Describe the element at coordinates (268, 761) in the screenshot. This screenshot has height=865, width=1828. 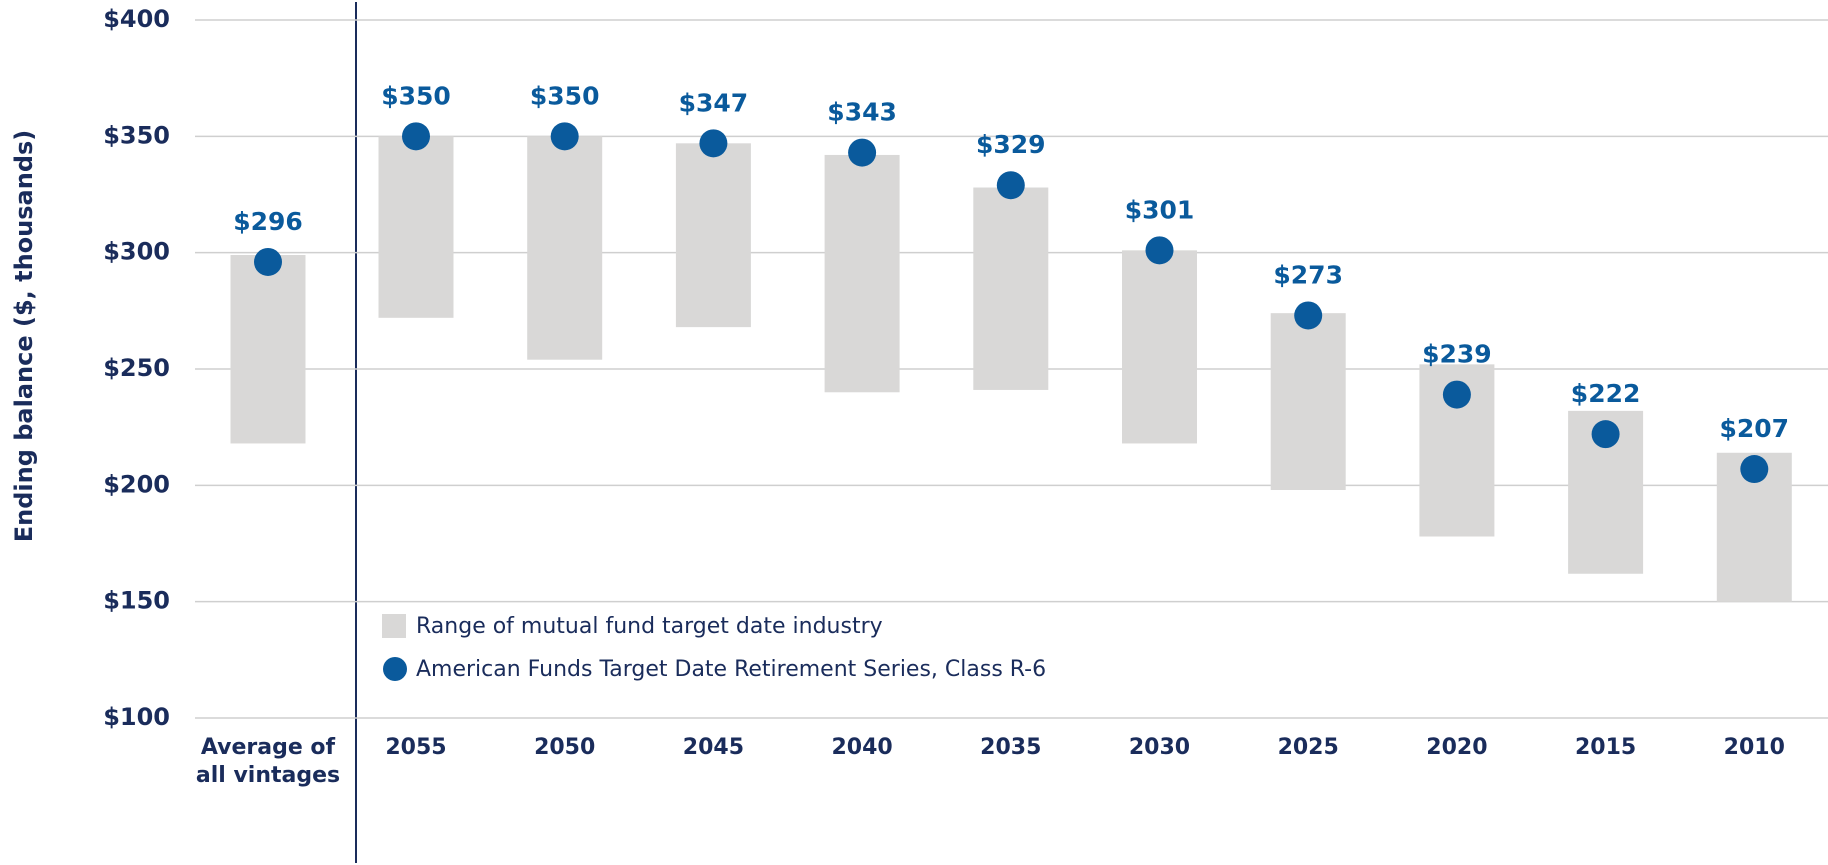
I see `x-tick-label: Average of all vintages` at that location.